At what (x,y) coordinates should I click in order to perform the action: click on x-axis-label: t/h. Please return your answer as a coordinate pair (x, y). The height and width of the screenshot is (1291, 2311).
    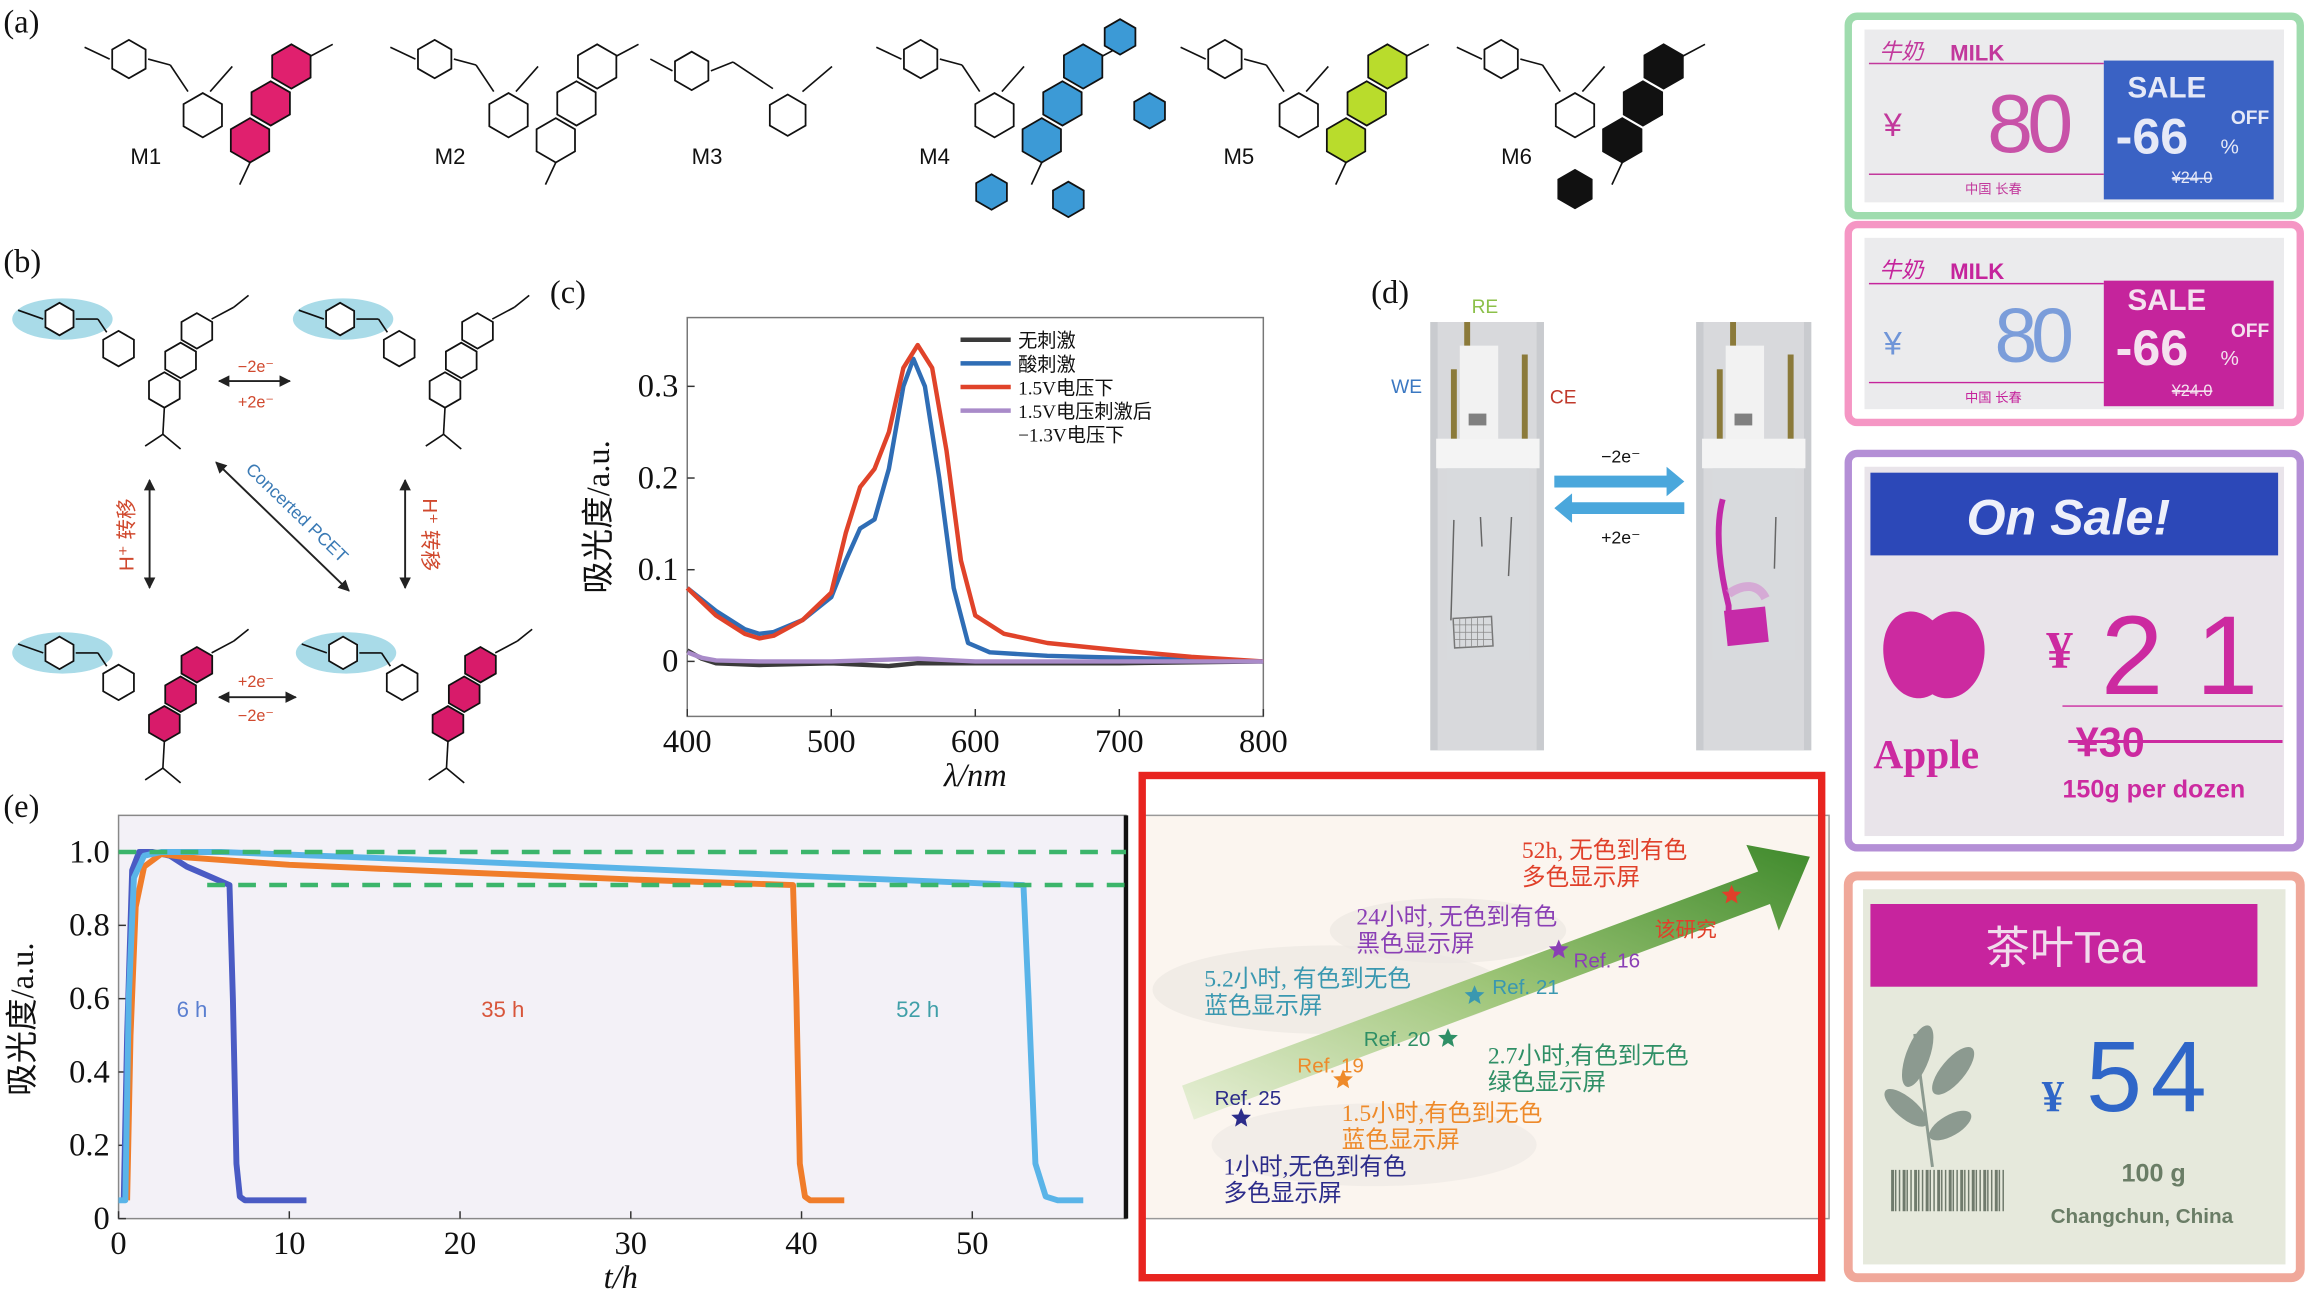
    Looking at the image, I should click on (621, 1275).